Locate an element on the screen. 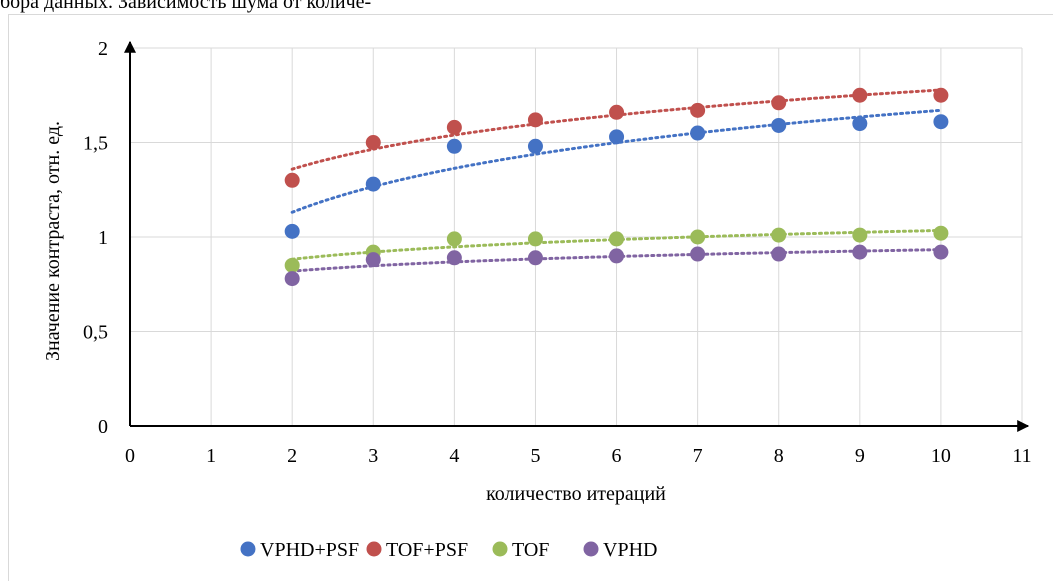  legend-item: TOF is located at coordinates (520, 550).